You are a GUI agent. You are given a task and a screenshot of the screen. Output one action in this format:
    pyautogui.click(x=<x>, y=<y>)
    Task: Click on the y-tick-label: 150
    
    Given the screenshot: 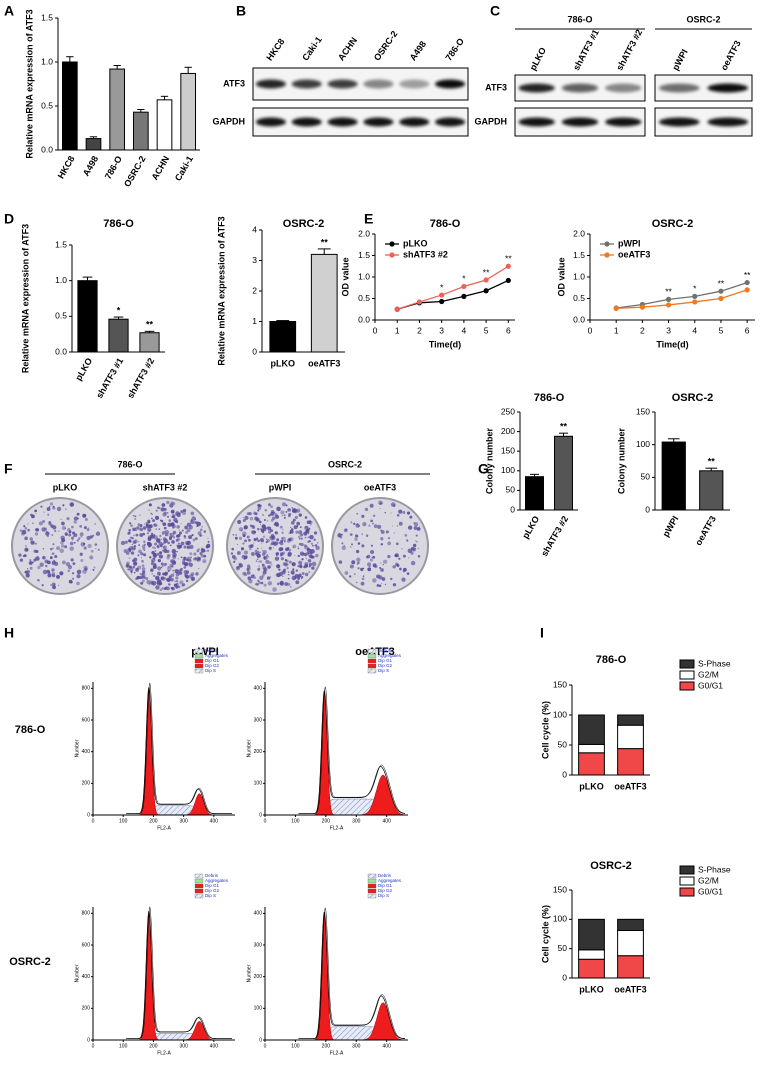 What is the action you would take?
    pyautogui.click(x=508, y=450)
    